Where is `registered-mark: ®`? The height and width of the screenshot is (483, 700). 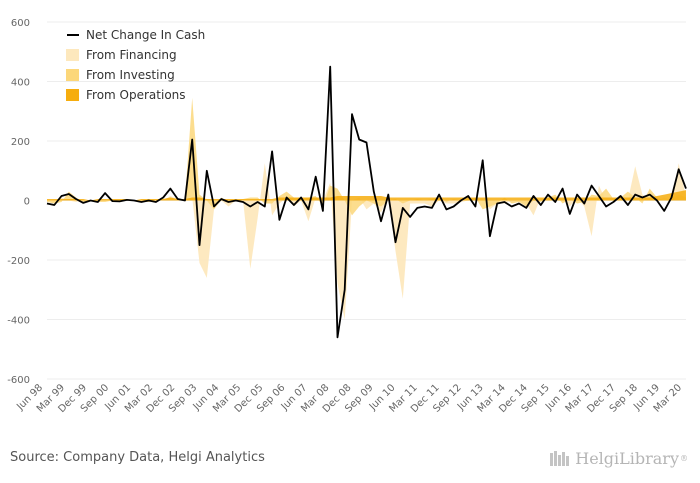 registered-mark: ® is located at coordinates (684, 458).